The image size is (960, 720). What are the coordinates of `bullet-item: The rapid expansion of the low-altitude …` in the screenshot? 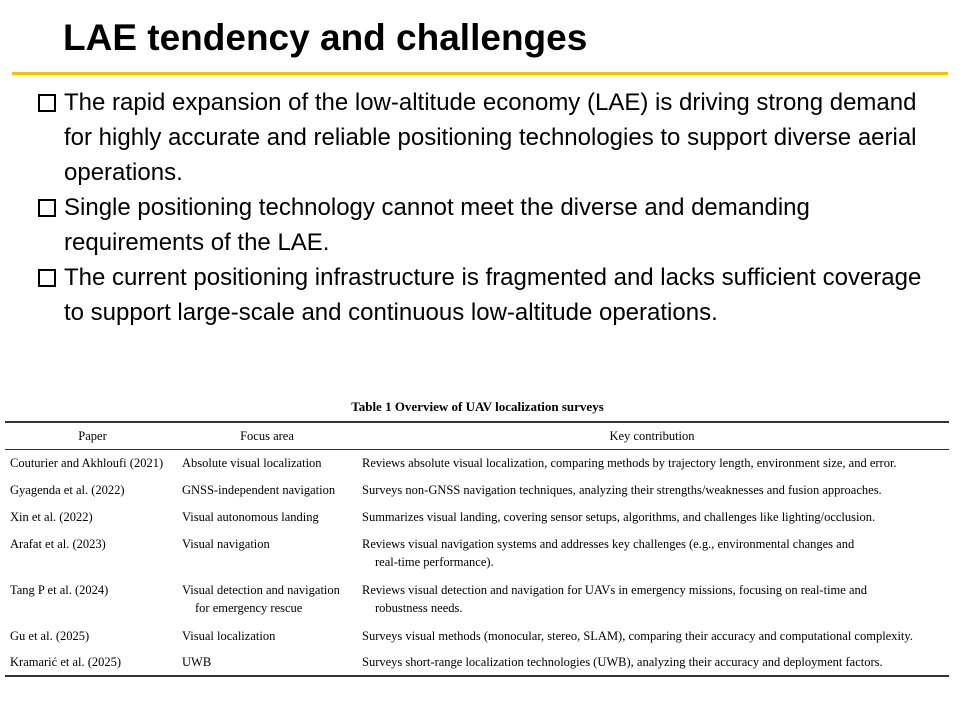 It's located at (486, 137).